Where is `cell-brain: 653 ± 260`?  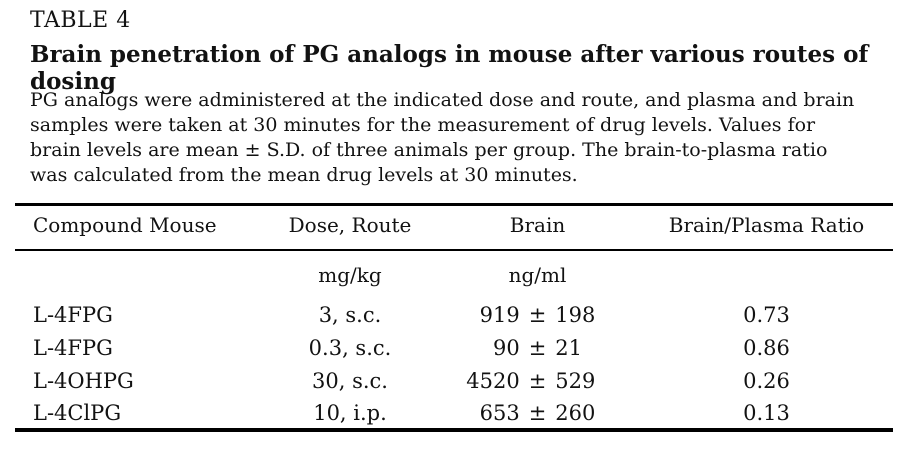 cell-brain: 653 ± 260 is located at coordinates (537, 413).